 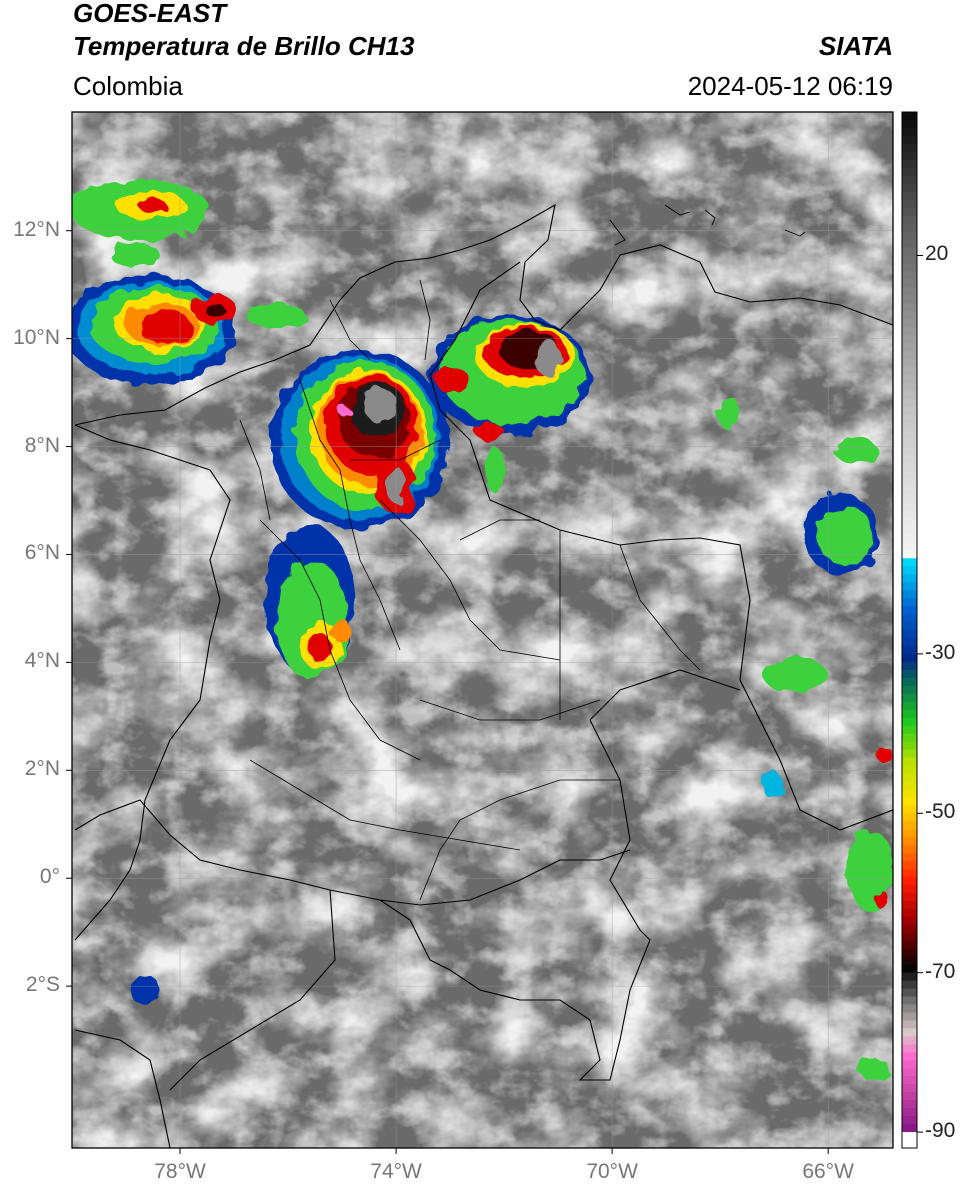 I want to click on lat-tick-label: 2°N, so click(x=42, y=769).